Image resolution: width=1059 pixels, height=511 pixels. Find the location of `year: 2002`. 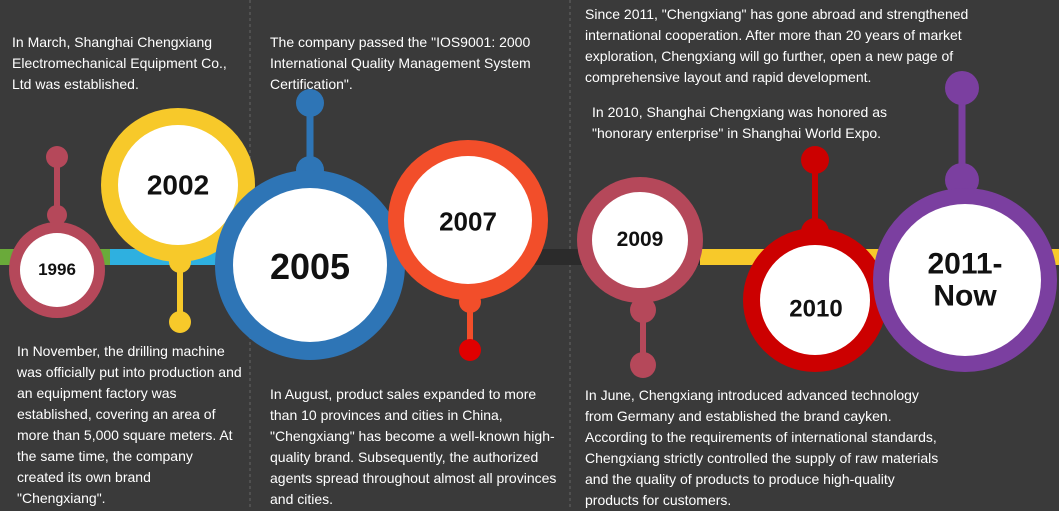

year: 2002 is located at coordinates (178, 185).